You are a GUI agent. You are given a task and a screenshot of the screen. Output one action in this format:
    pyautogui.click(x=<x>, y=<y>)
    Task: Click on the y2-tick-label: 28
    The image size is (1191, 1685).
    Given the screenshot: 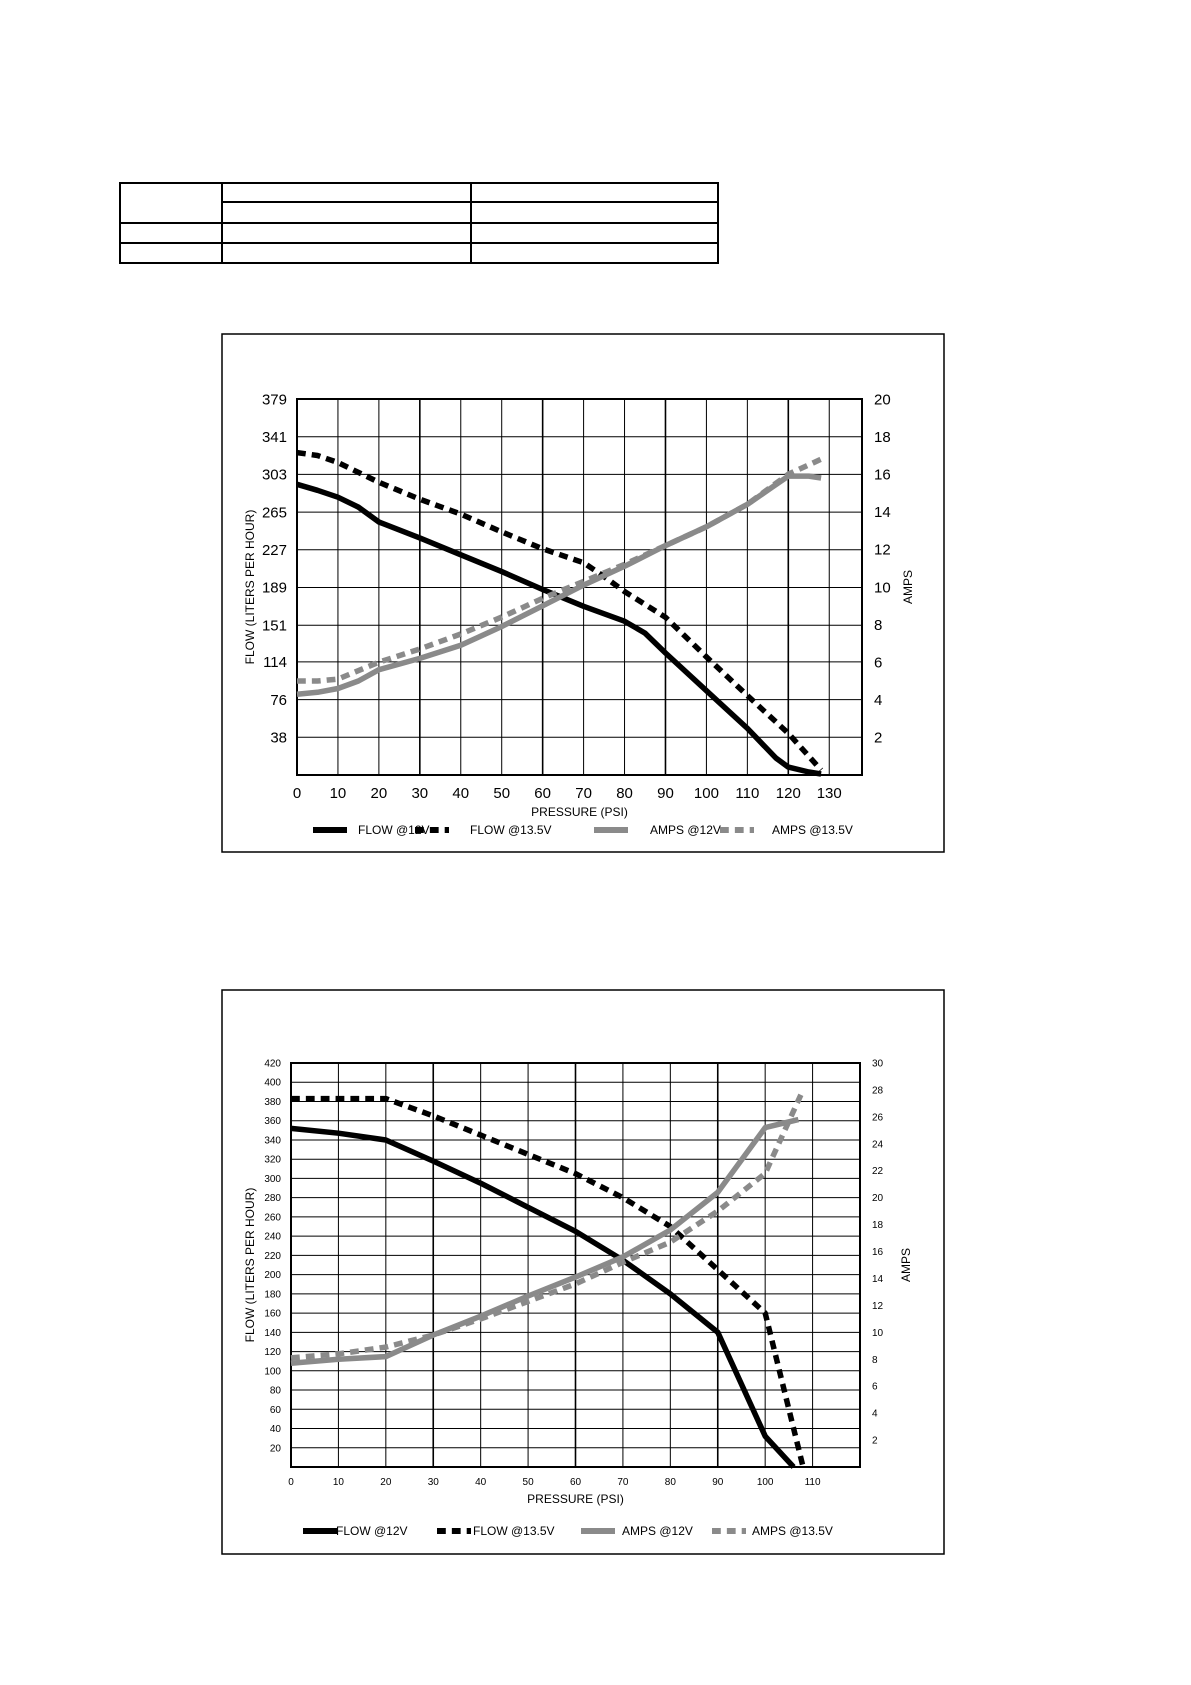 What is the action you would take?
    pyautogui.click(x=878, y=1090)
    